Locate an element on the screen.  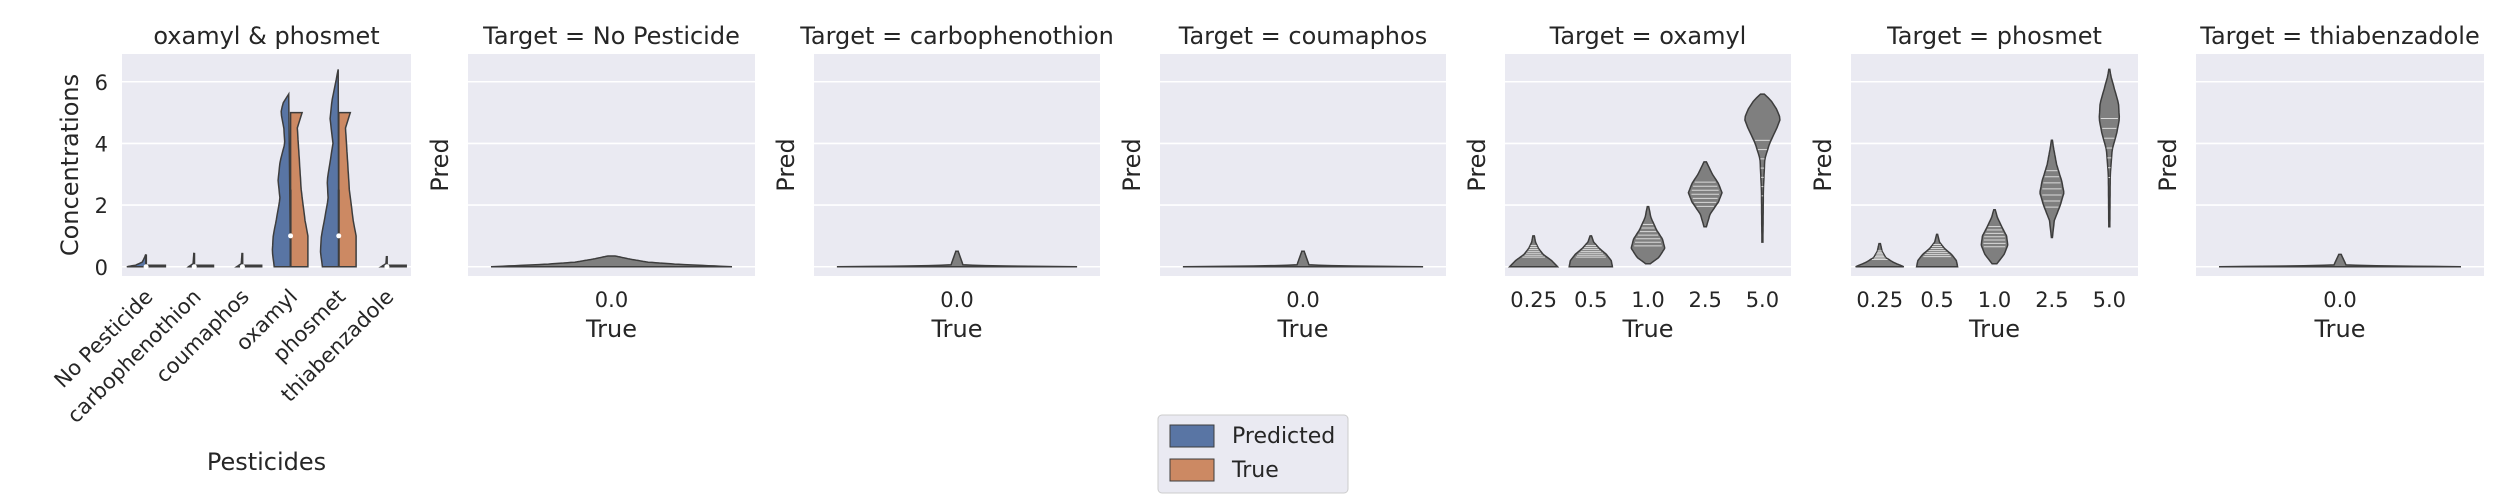
subplot-4: Target = coumaphos Pred 0.0 True is located at coordinates (1282, 182).